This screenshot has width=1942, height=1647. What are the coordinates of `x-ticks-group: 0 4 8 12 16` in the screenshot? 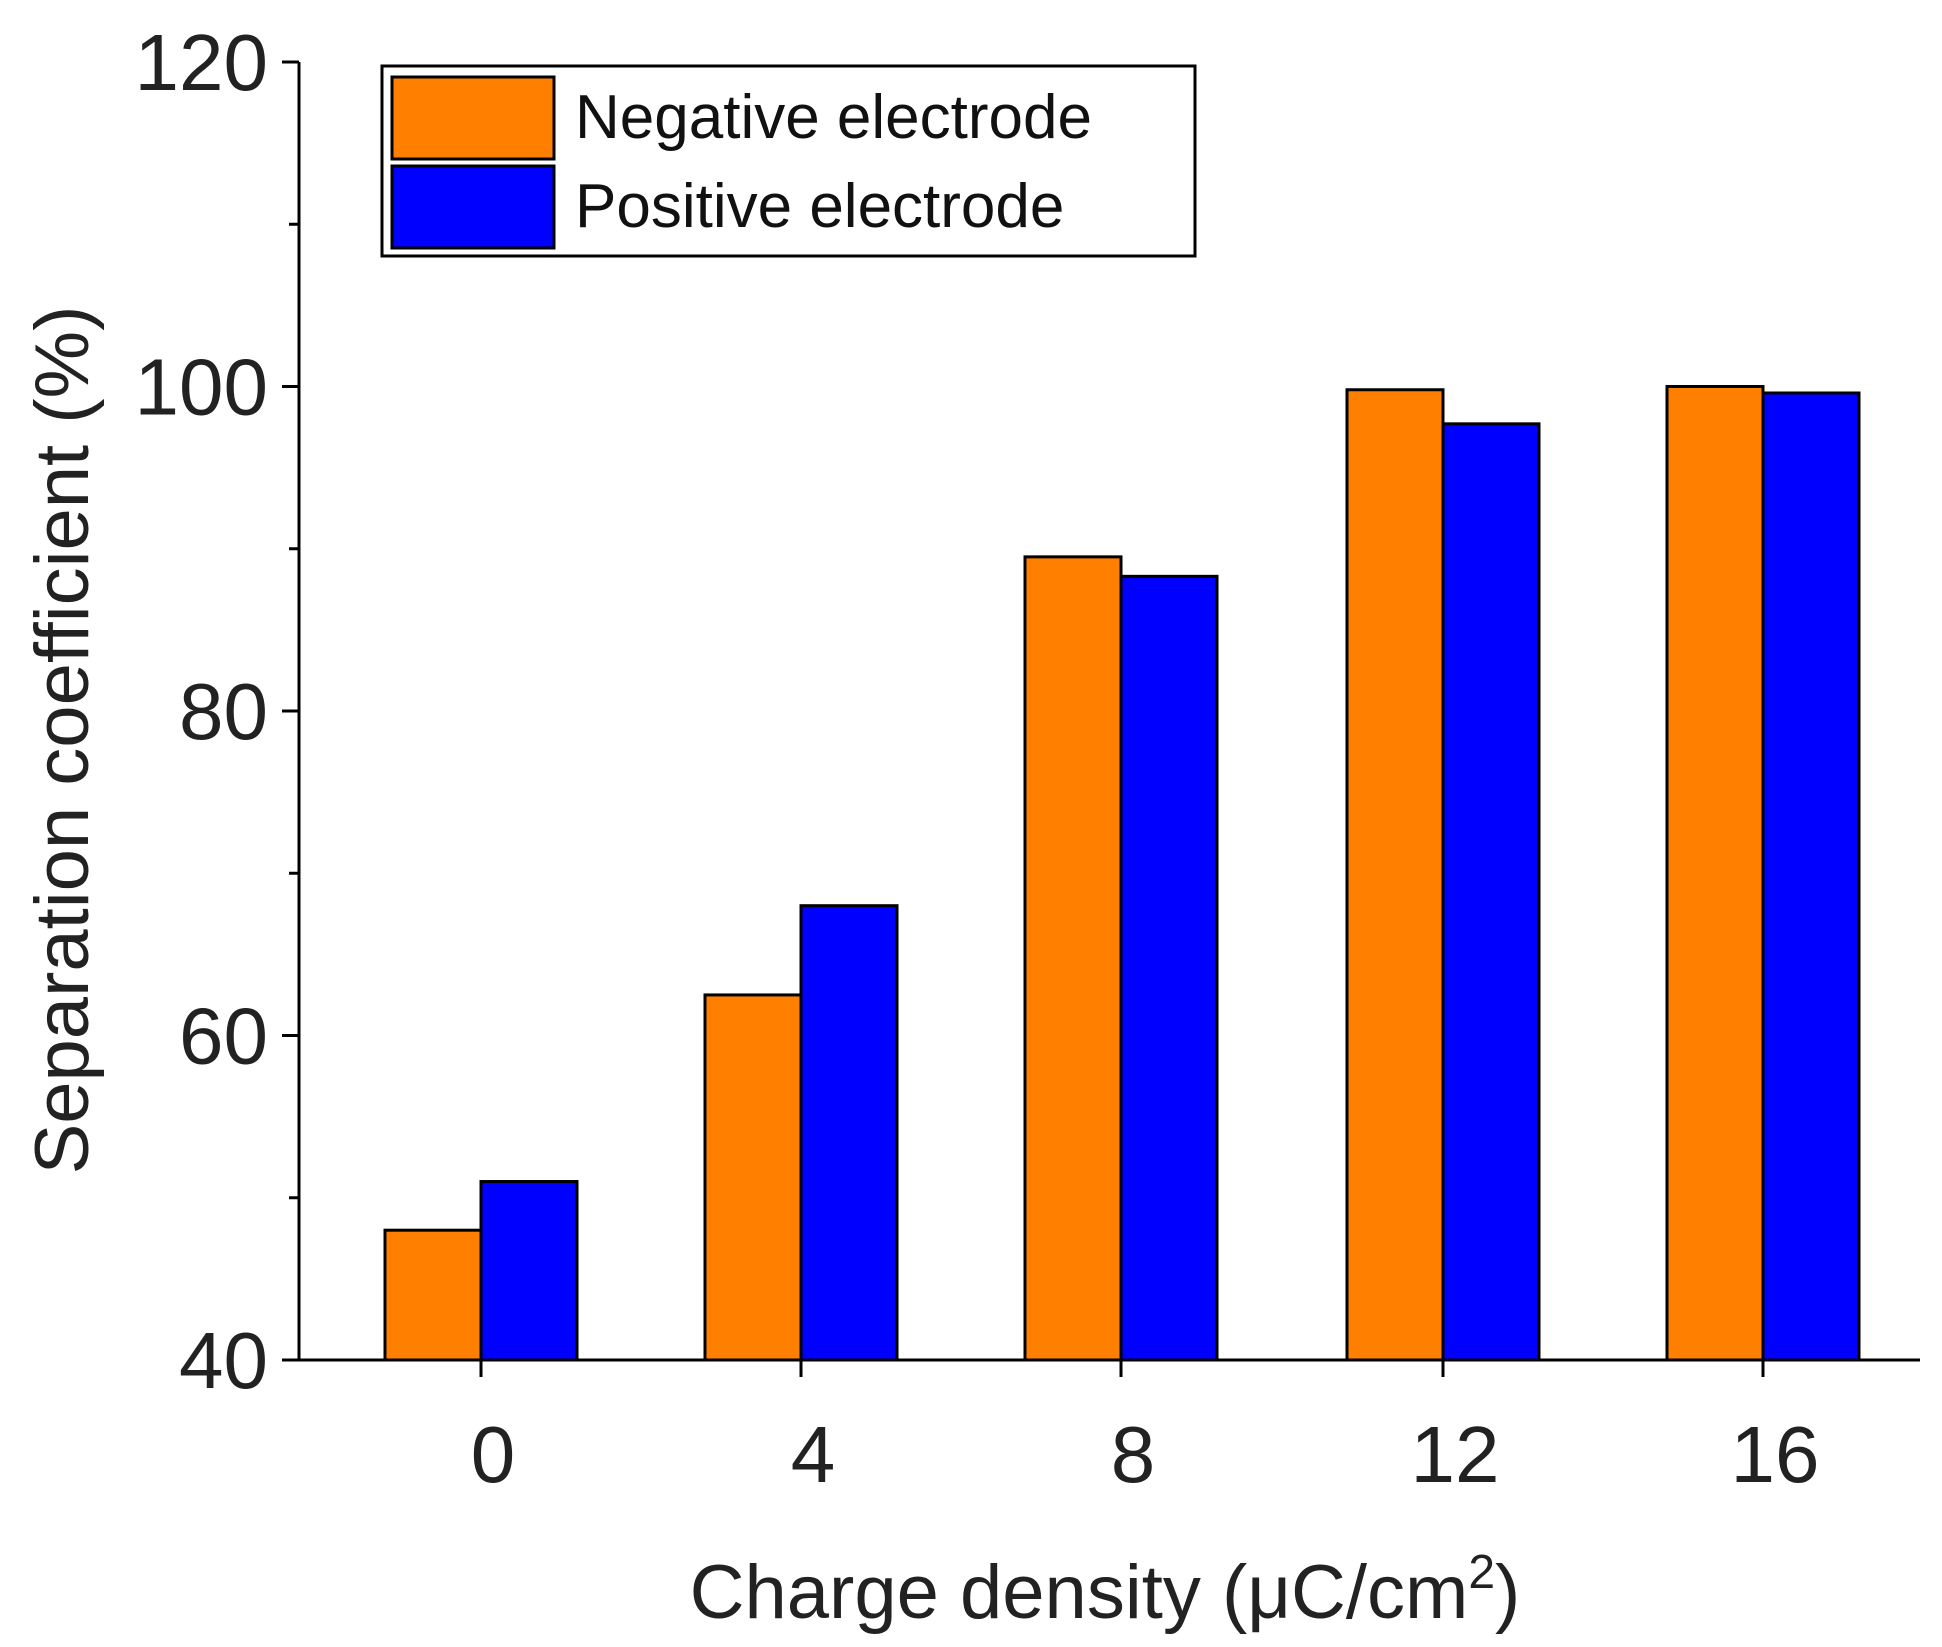 It's located at (1145, 1429).